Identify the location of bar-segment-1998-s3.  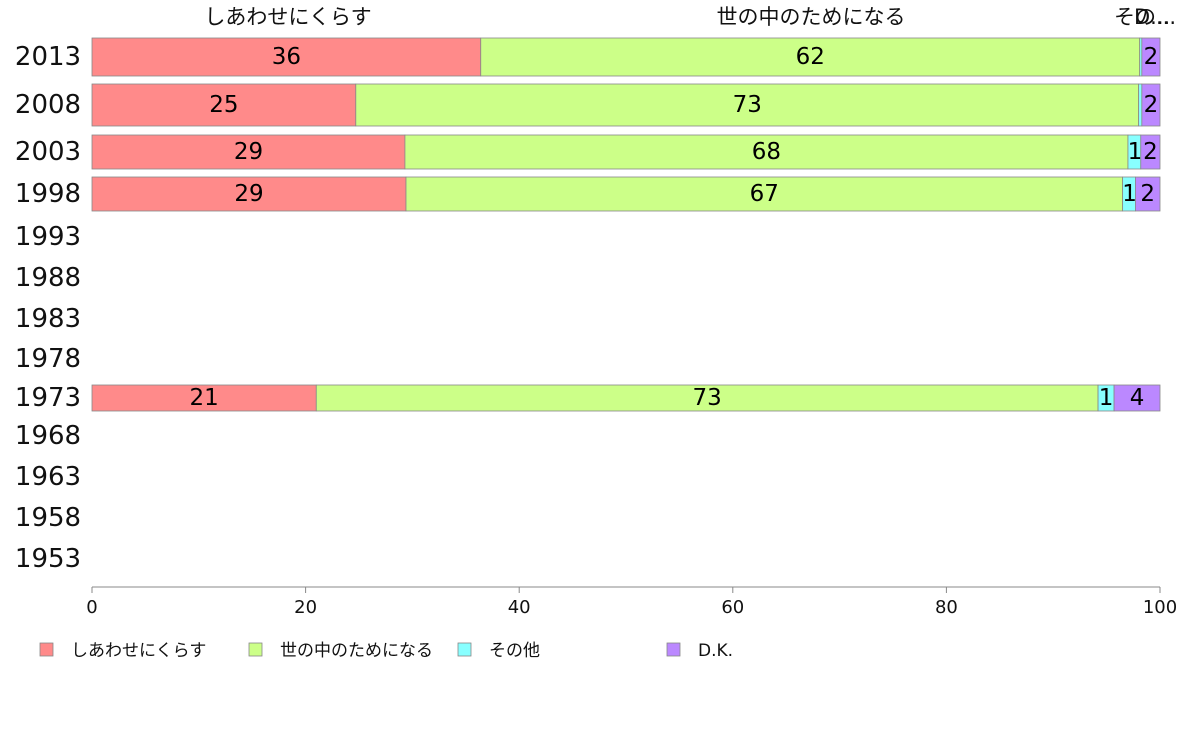
(1148, 194).